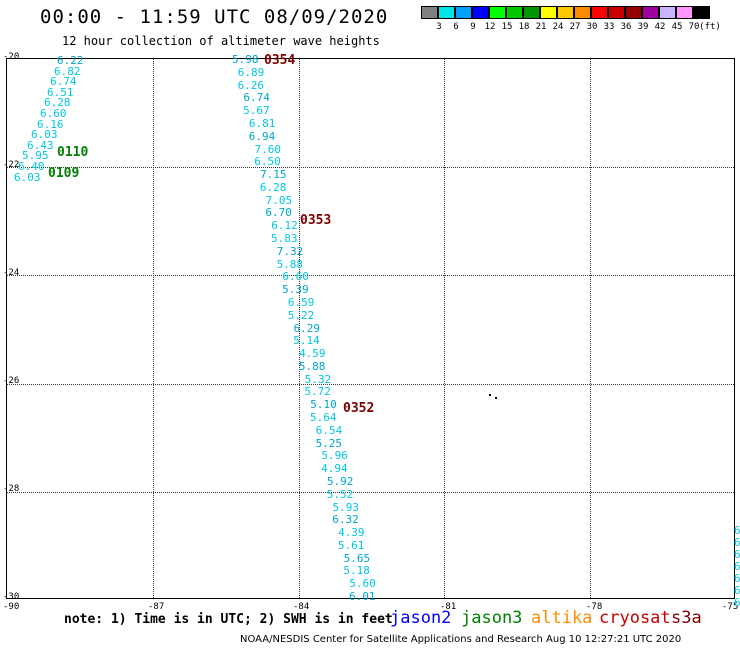 Image resolution: width=740 pixels, height=650 pixels. I want to click on wave-height-value: 4.94, so click(334, 469).